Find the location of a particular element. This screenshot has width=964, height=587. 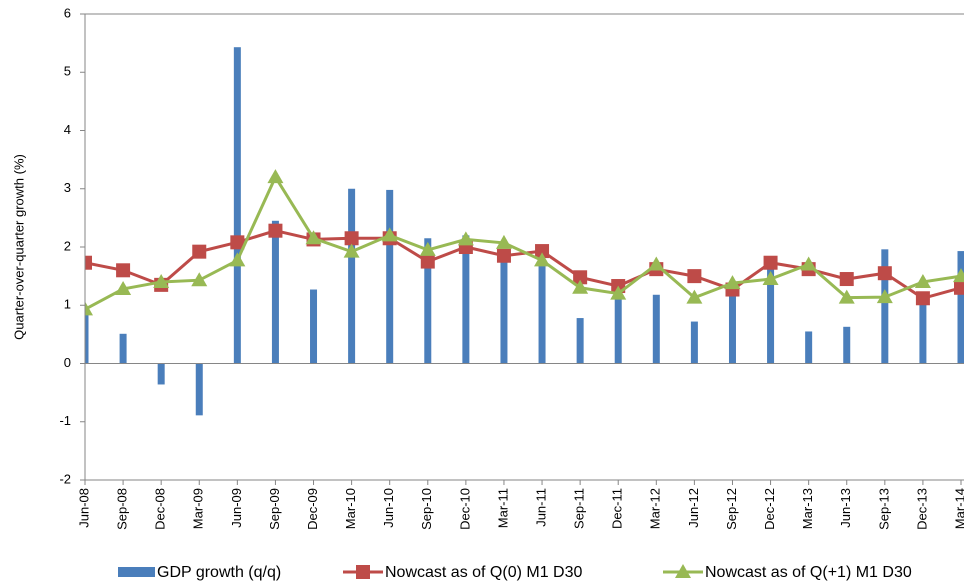

y-tick-label: 6 is located at coordinates (67, 12).